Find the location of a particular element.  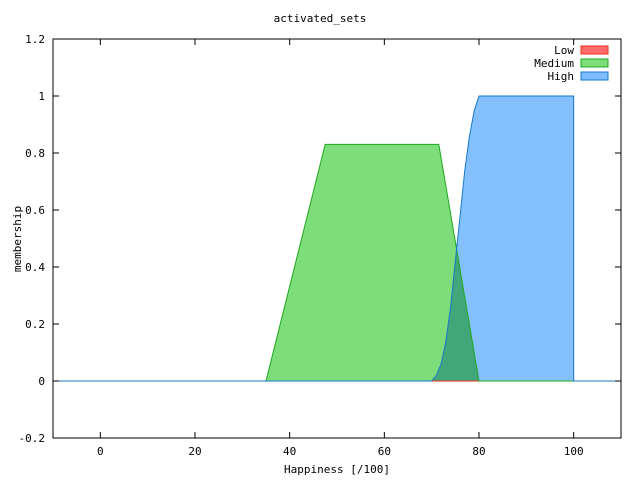

legend-label-medium: Medium is located at coordinates (554, 63).